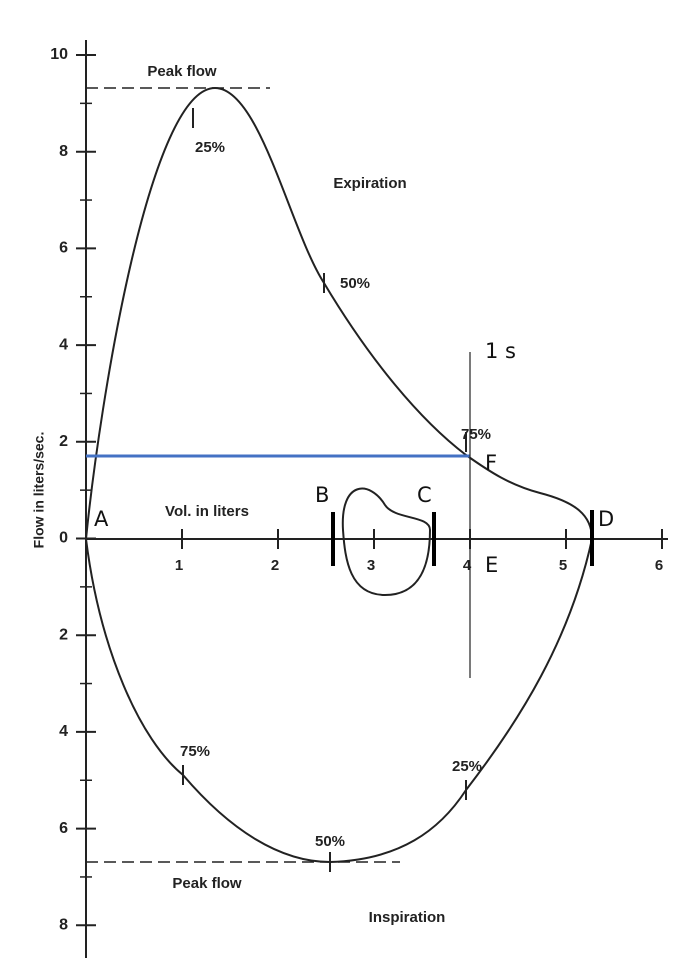 The width and height of the screenshot is (691, 961). What do you see at coordinates (407, 917) in the screenshot?
I see `phase-label: Inspiration` at bounding box center [407, 917].